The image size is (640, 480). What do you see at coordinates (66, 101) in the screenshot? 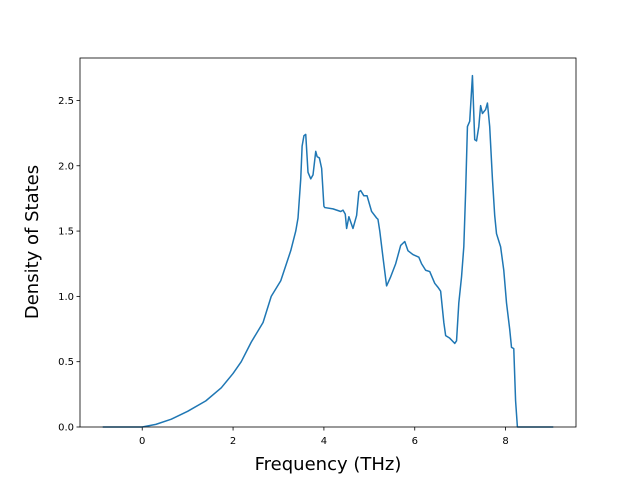
I see `y-tick-label: 2.5` at bounding box center [66, 101].